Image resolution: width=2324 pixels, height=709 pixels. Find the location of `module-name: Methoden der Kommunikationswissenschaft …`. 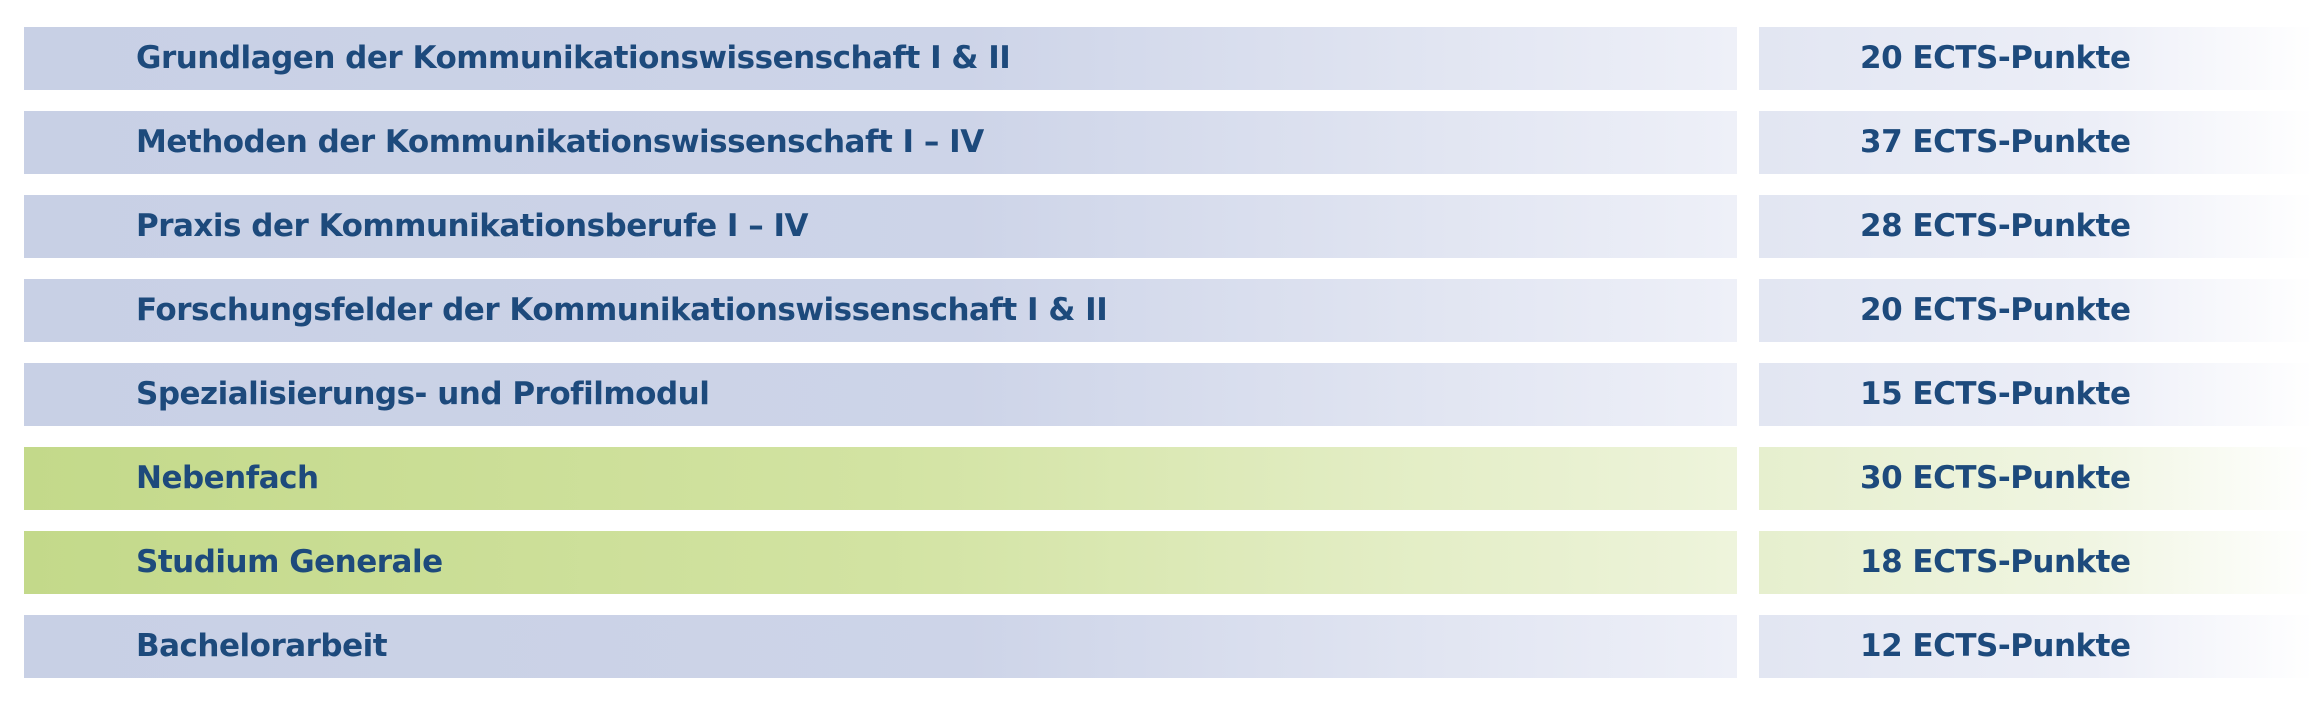

module-name: Methoden der Kommunikationswissenschaft … is located at coordinates (880, 142).